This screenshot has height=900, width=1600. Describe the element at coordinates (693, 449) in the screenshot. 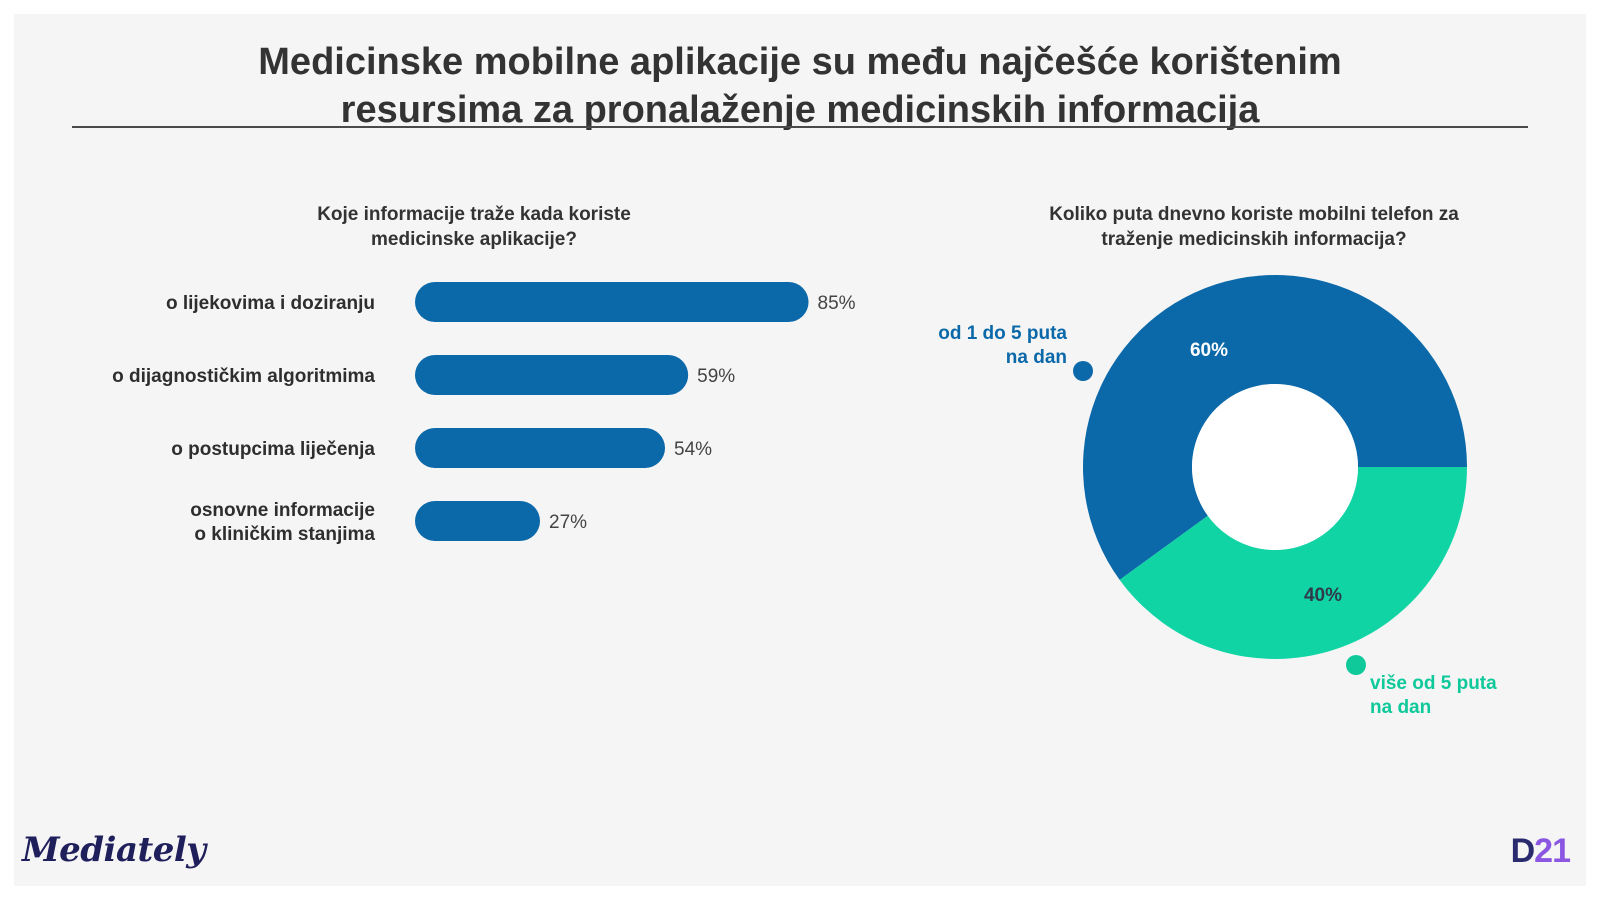

I see `bar-value-label-2: 54%` at that location.